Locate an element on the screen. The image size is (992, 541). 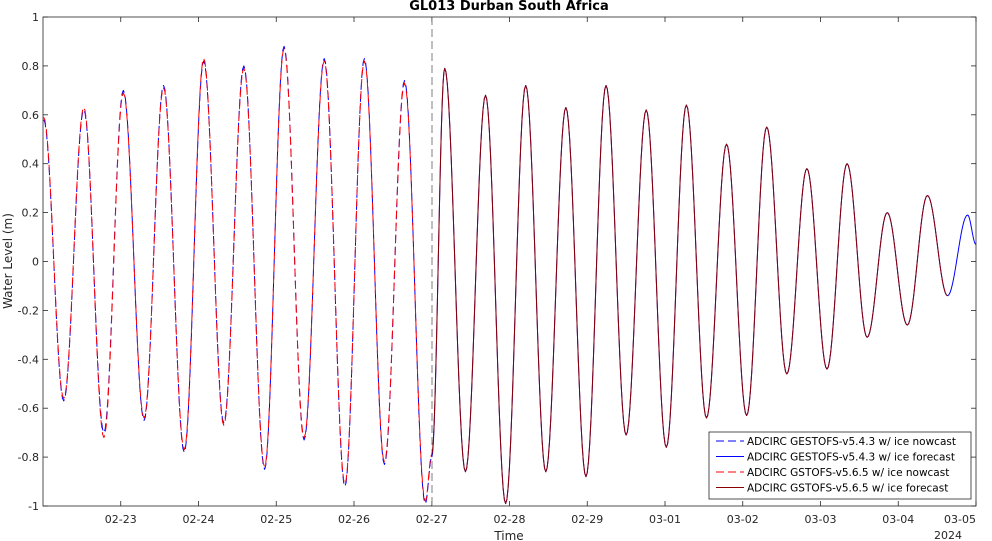
y-tick-label: 0.8 is located at coordinates (31, 66).